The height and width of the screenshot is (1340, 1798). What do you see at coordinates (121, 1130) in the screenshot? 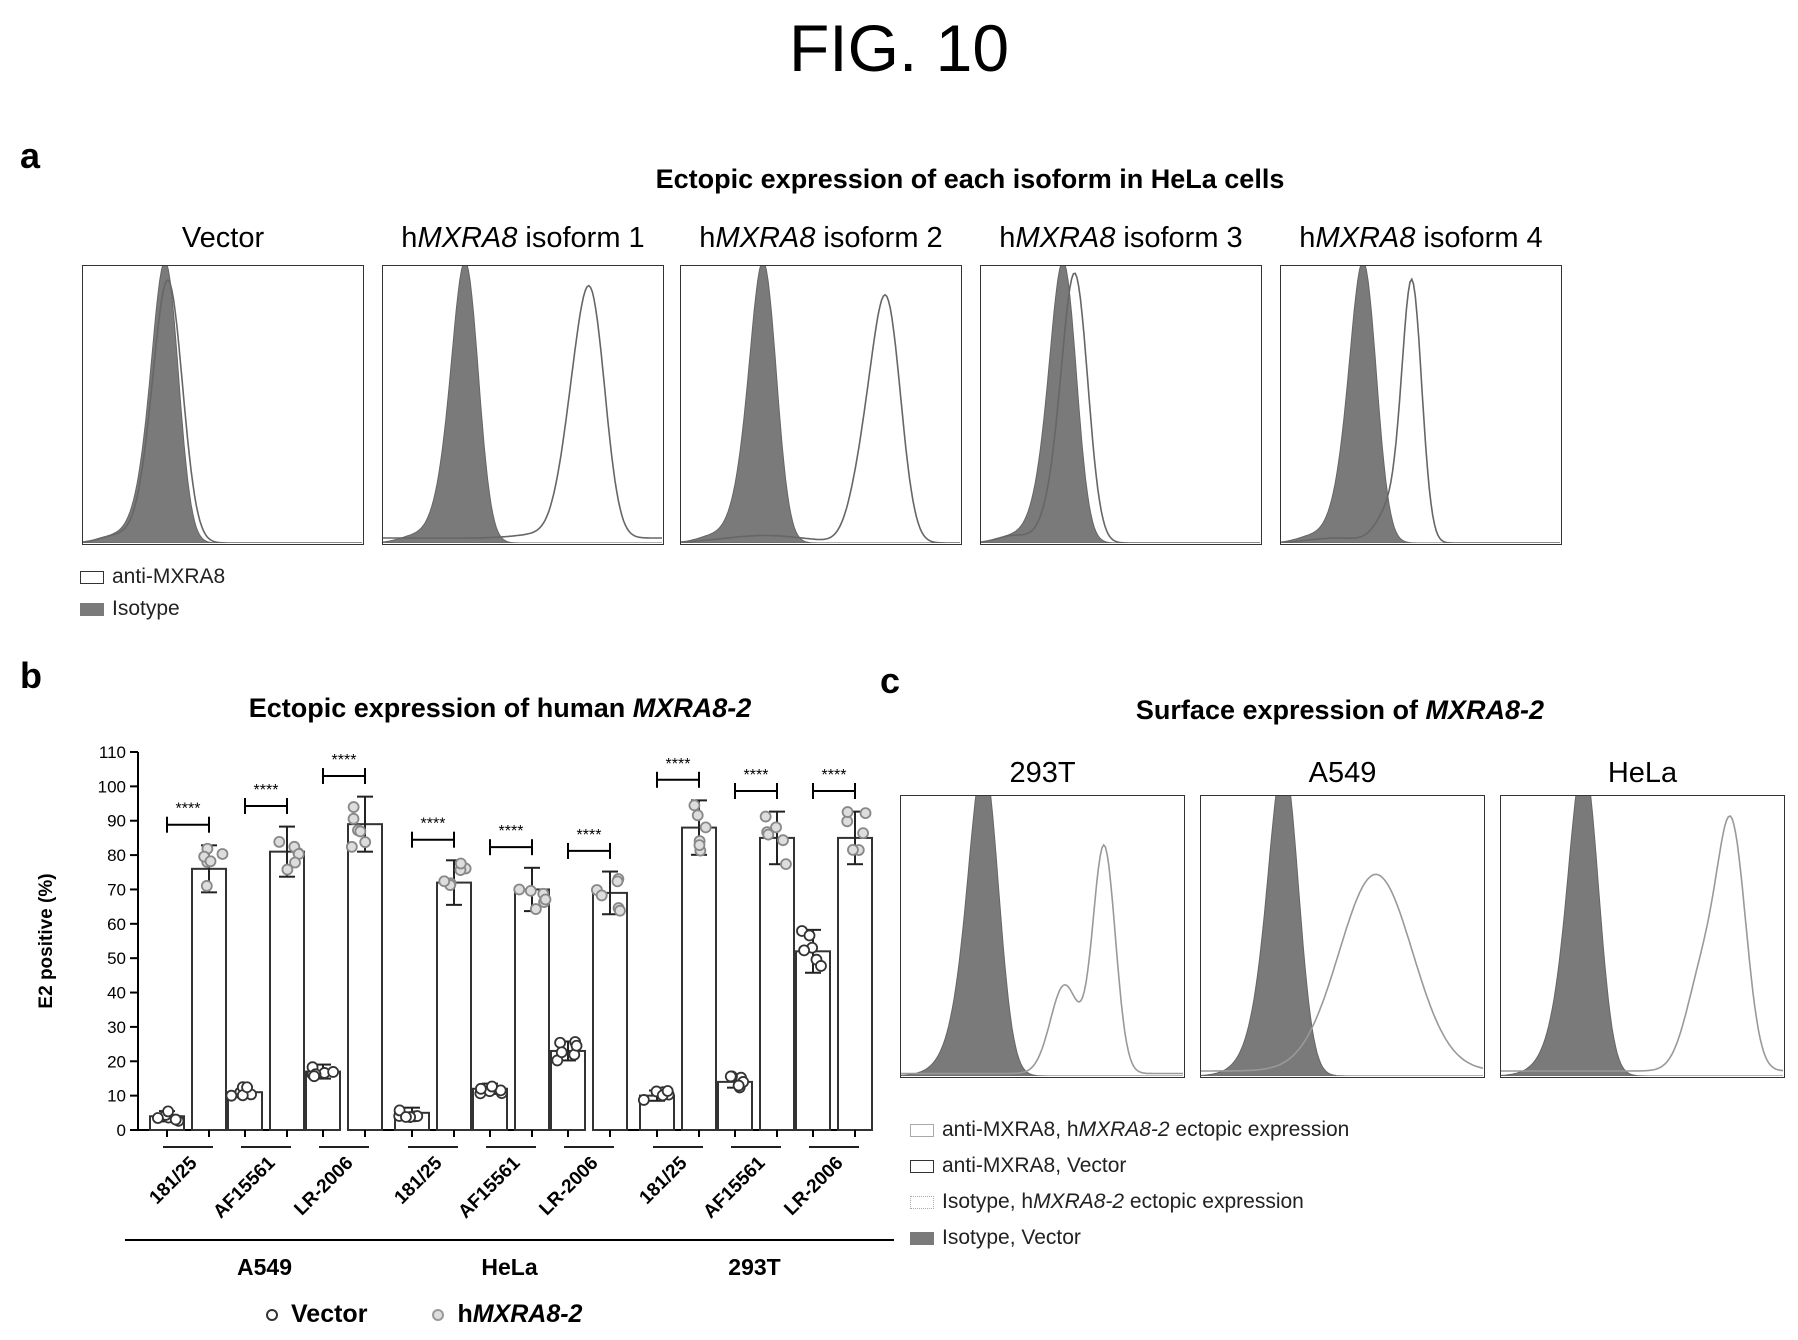
I see `y-tick-label: 0` at bounding box center [121, 1130].